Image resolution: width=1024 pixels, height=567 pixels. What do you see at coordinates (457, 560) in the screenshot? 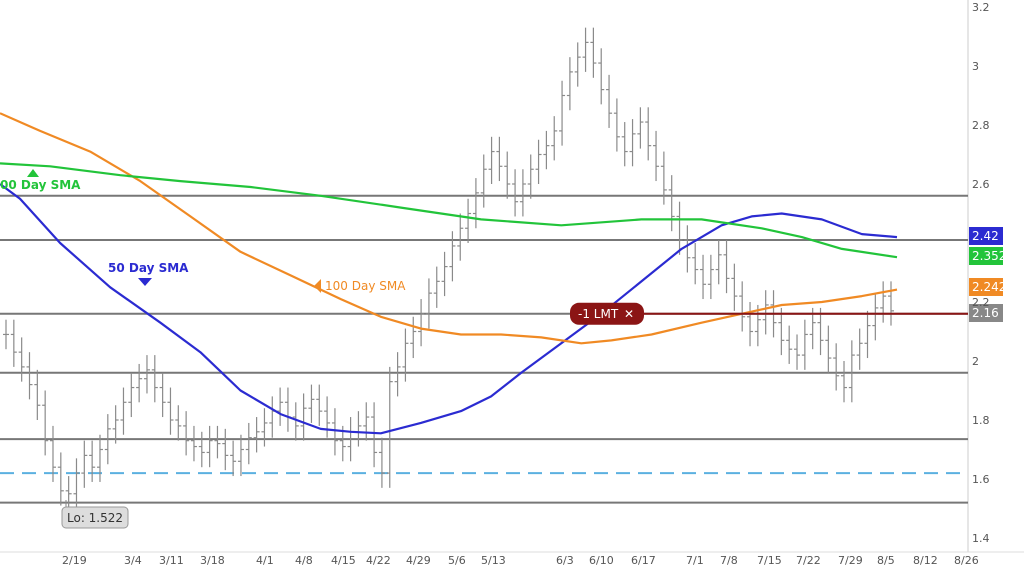
I see `x-tick-label: 5/6` at bounding box center [457, 560].